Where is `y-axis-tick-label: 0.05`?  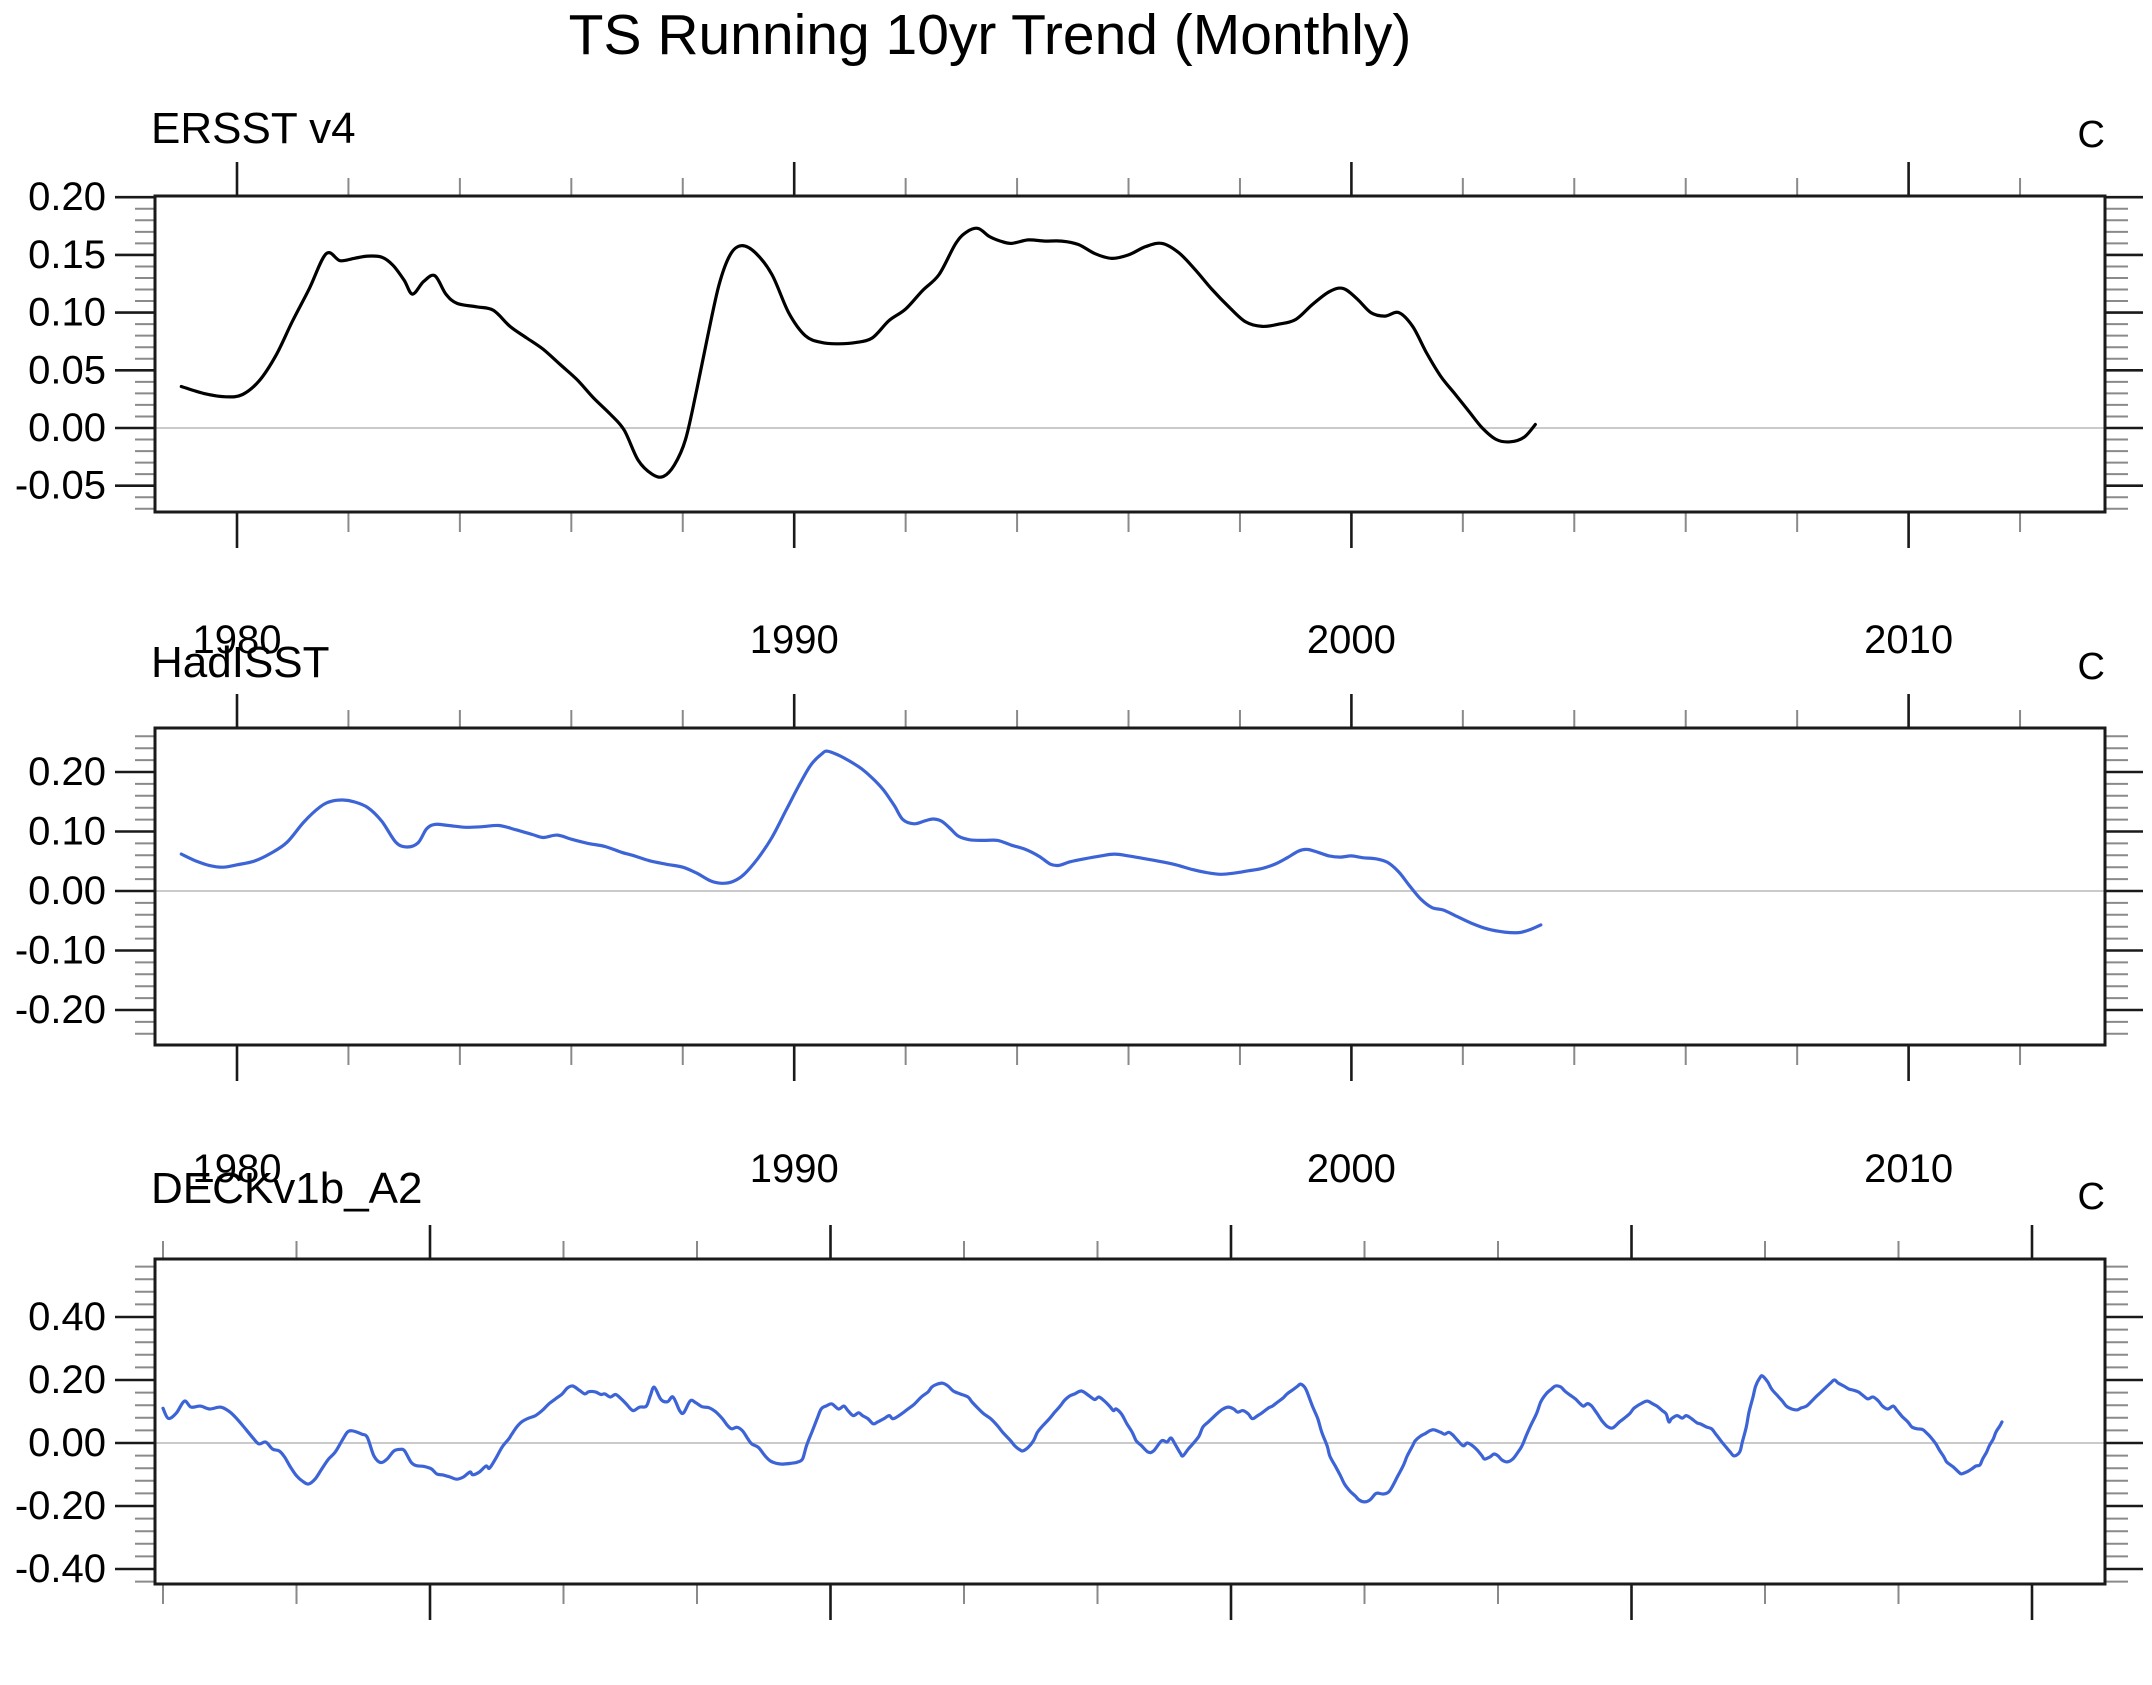
y-axis-tick-label: 0.05 is located at coordinates (67, 370).